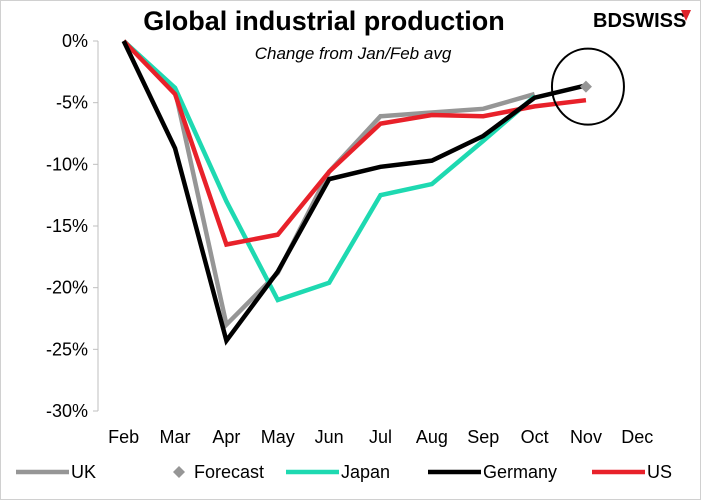  What do you see at coordinates (535, 437) in the screenshot?
I see `x-tick-label: Oct` at bounding box center [535, 437].